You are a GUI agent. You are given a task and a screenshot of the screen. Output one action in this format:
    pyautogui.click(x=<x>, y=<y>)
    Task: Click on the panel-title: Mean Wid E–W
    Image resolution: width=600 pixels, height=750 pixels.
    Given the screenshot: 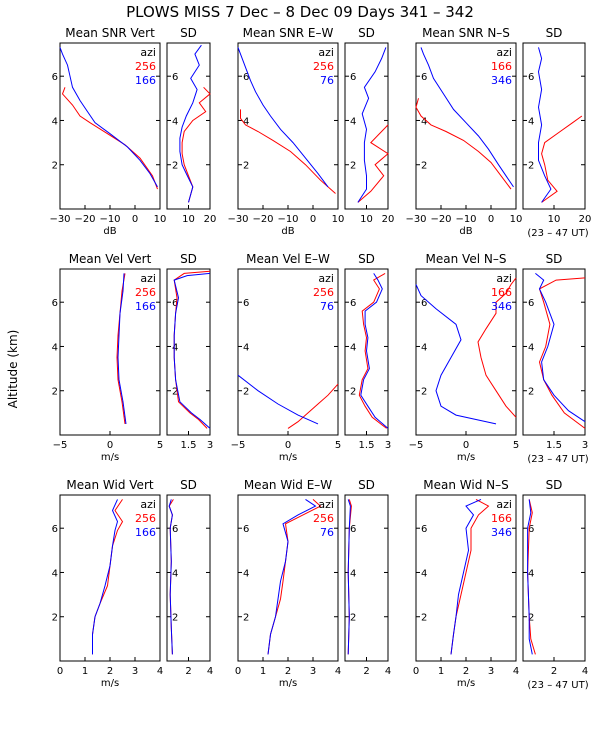 What is the action you would take?
    pyautogui.click(x=288, y=485)
    